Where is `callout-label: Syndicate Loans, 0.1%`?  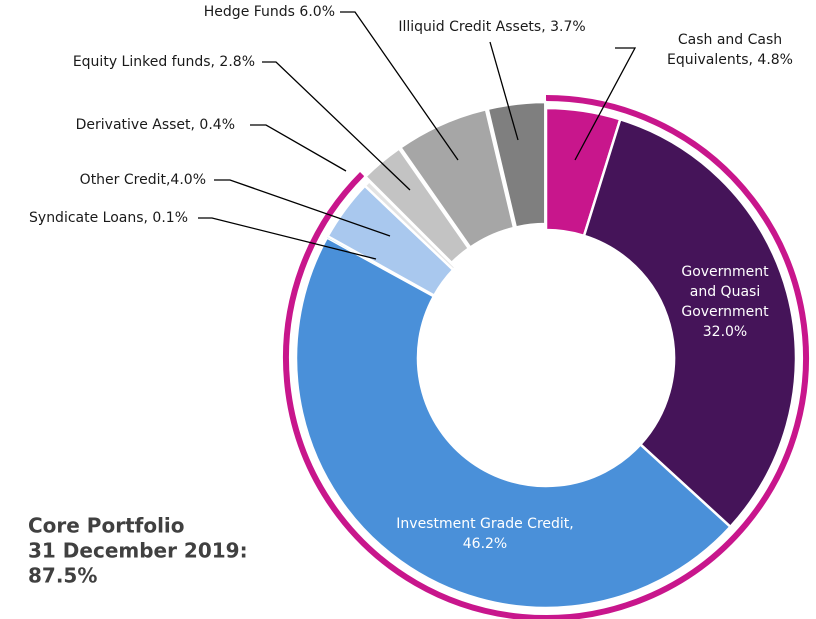 callout-label: Syndicate Loans, 0.1% is located at coordinates (108, 218).